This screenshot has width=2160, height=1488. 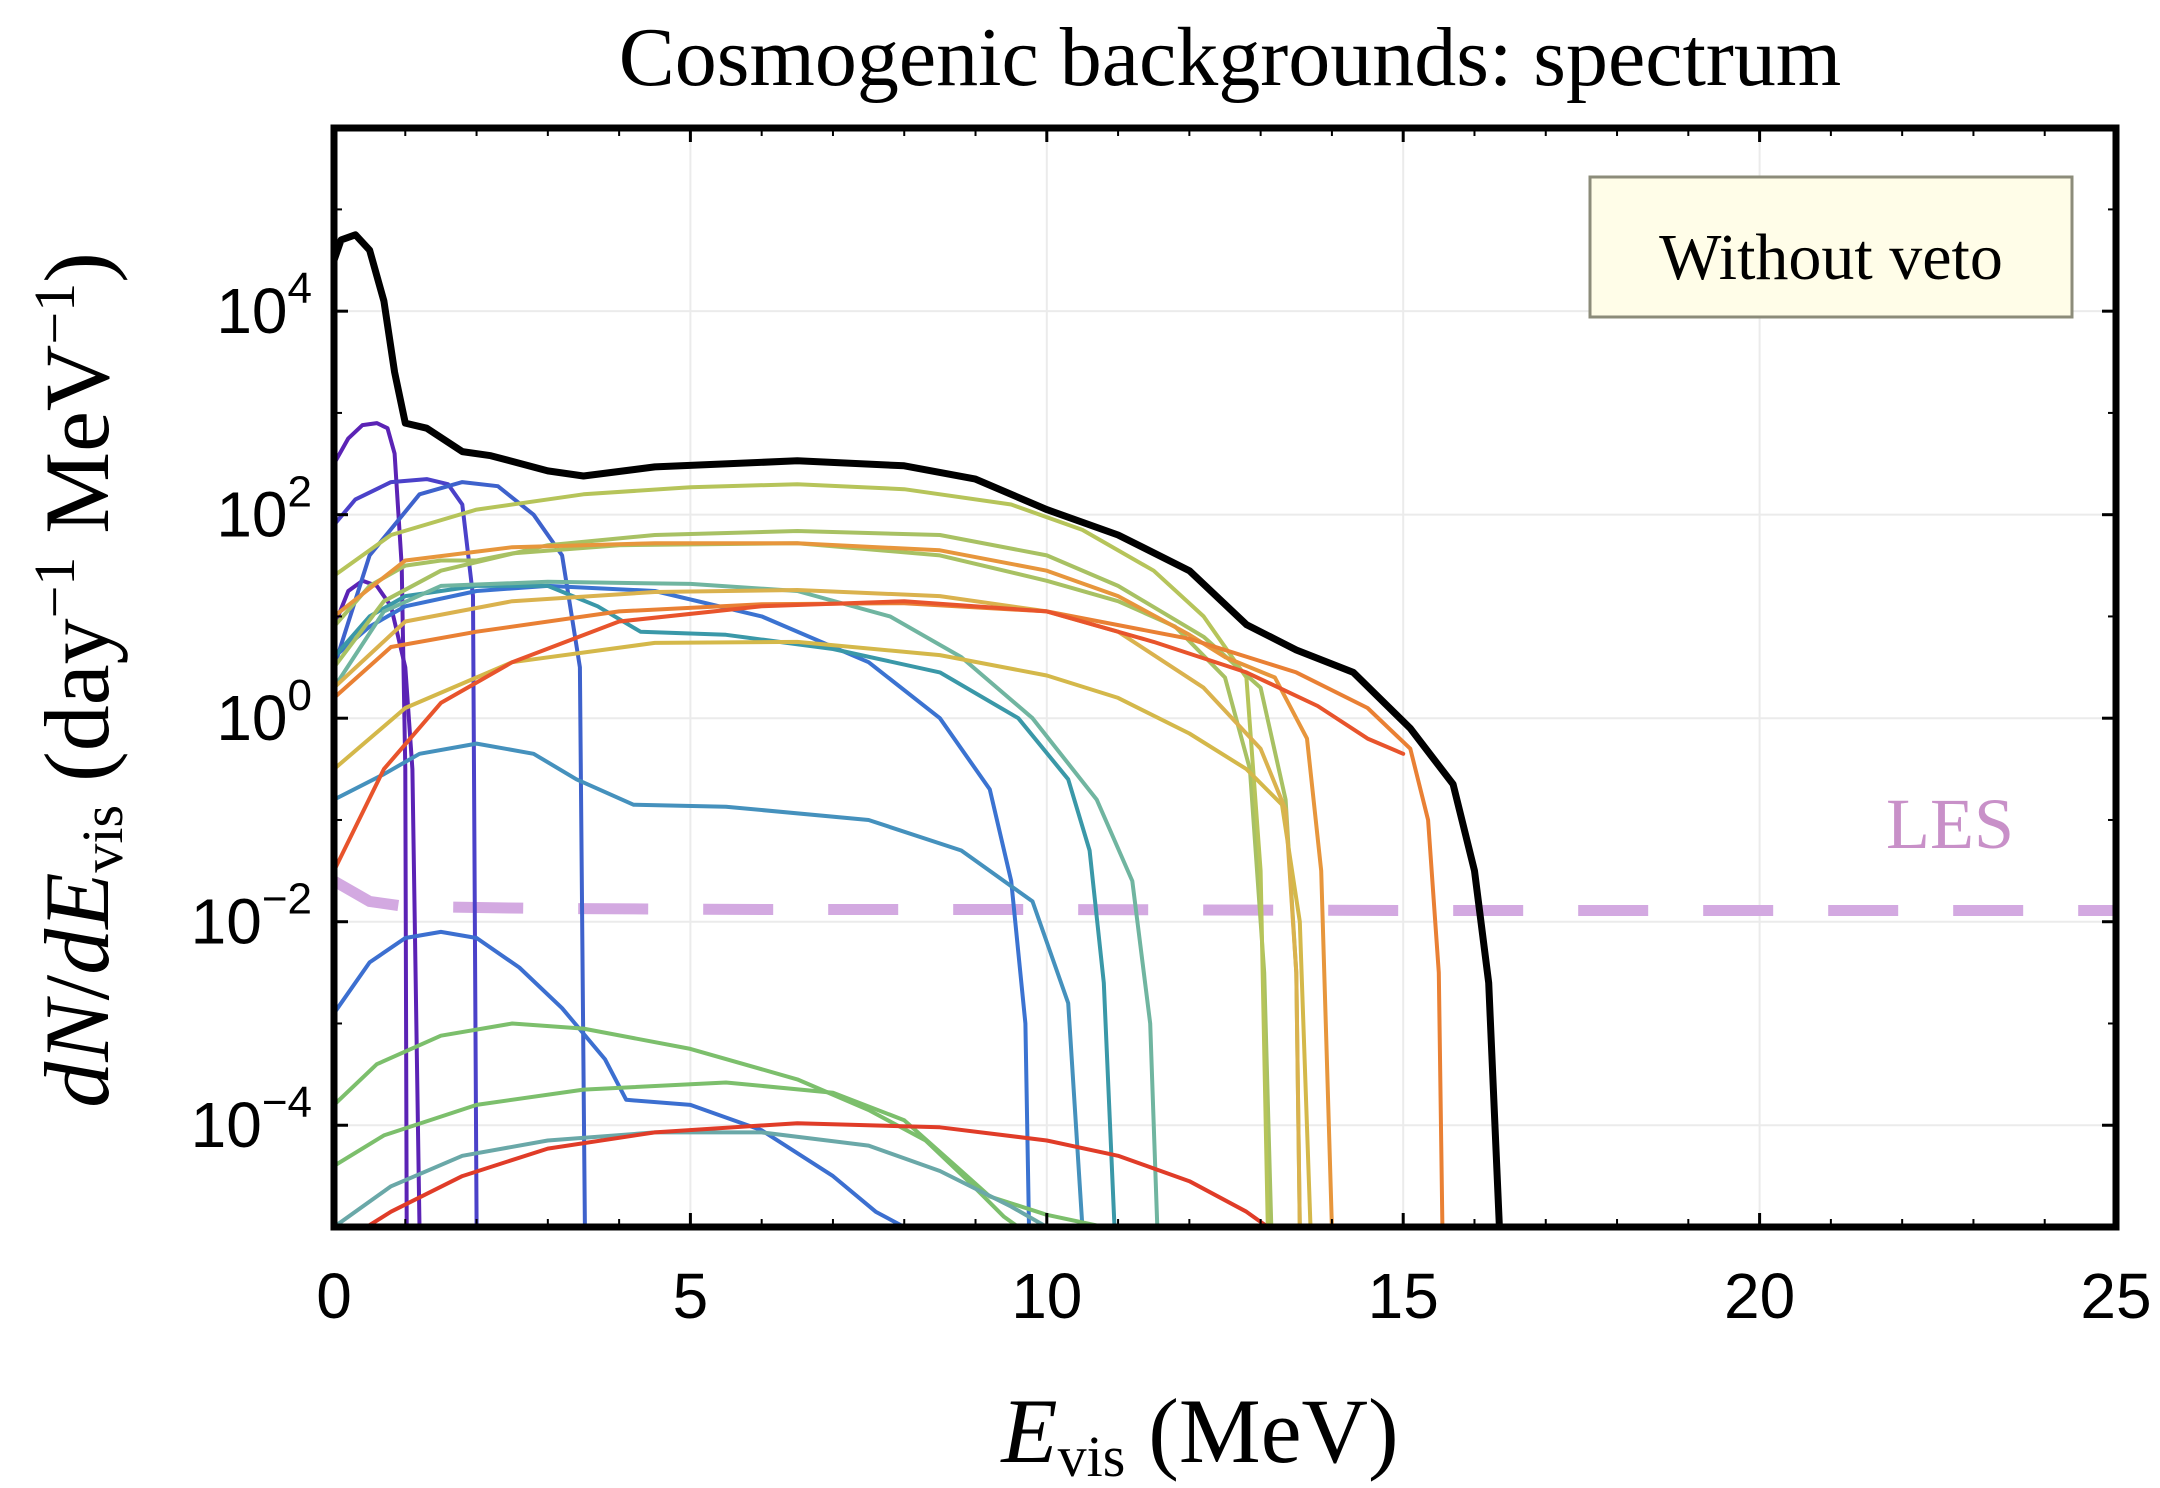 I want to click on y-tick-label: 10⁻², so click(x=251, y=916).